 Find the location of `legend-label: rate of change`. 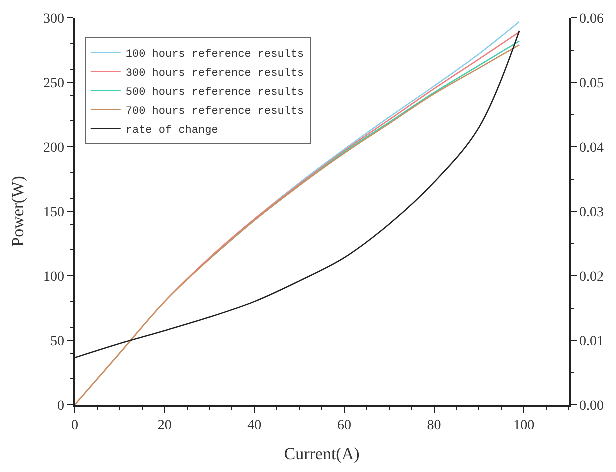

legend-label: rate of change is located at coordinates (172, 131).